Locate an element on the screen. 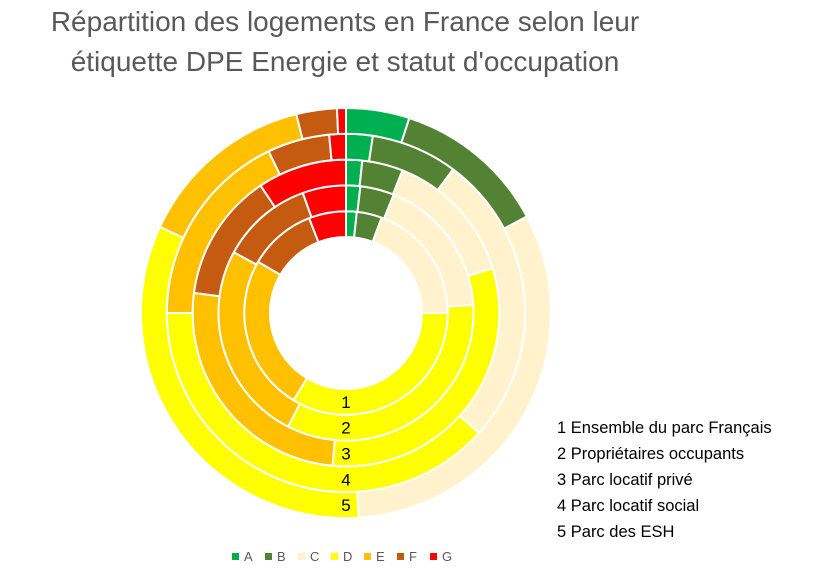 This screenshot has width=825, height=578. legend-label: A is located at coordinates (248, 556).